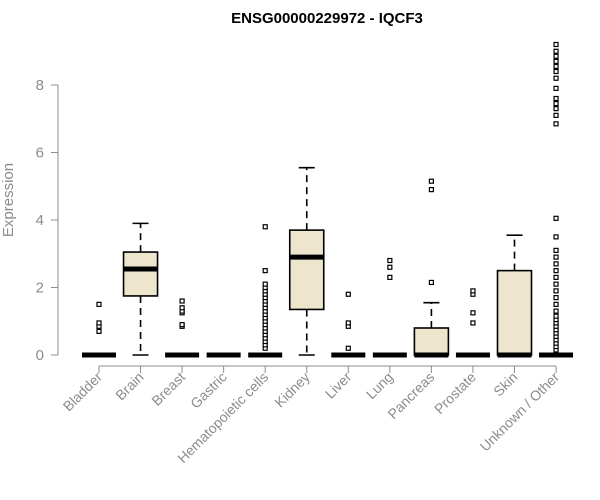 The width and height of the screenshot is (600, 500). Describe the element at coordinates (83, 392) in the screenshot. I see `x-tick-label: Bladder` at that location.